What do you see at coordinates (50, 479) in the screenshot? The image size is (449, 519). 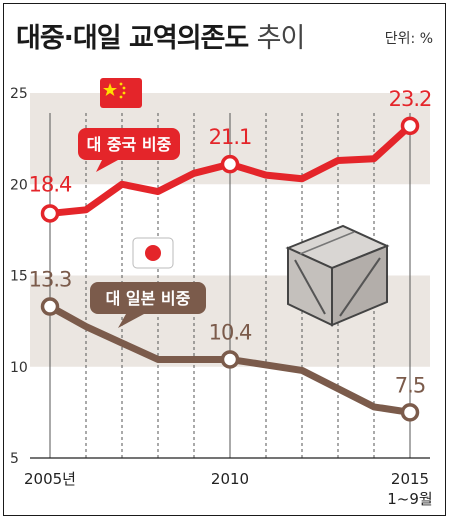 I see `x-tick-label: 2005년` at bounding box center [50, 479].